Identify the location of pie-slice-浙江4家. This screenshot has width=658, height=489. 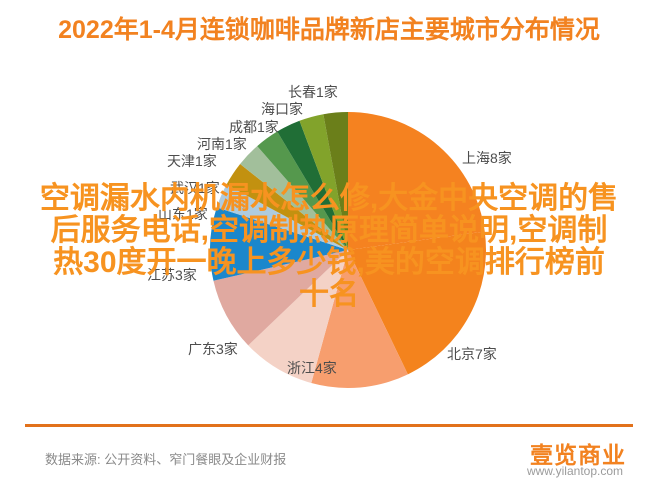
(359, 319).